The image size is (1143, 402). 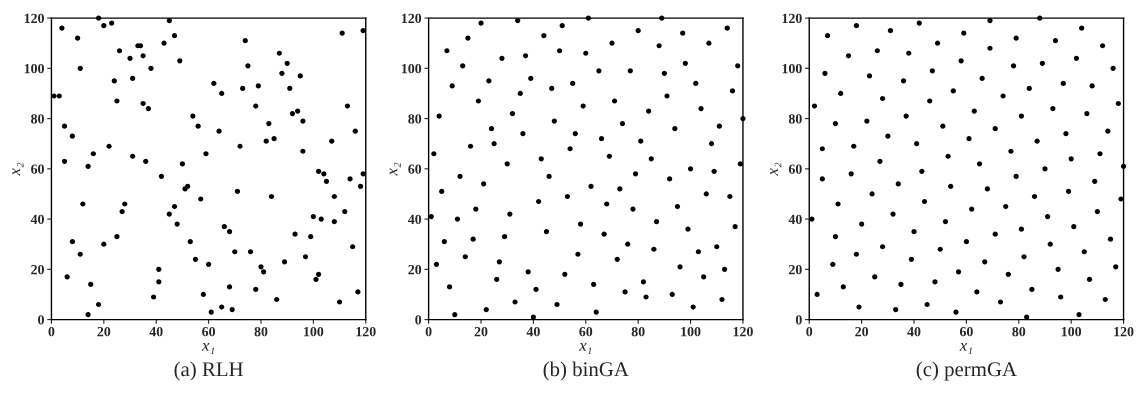 I want to click on text: (b) binGA, so click(x=586, y=371).